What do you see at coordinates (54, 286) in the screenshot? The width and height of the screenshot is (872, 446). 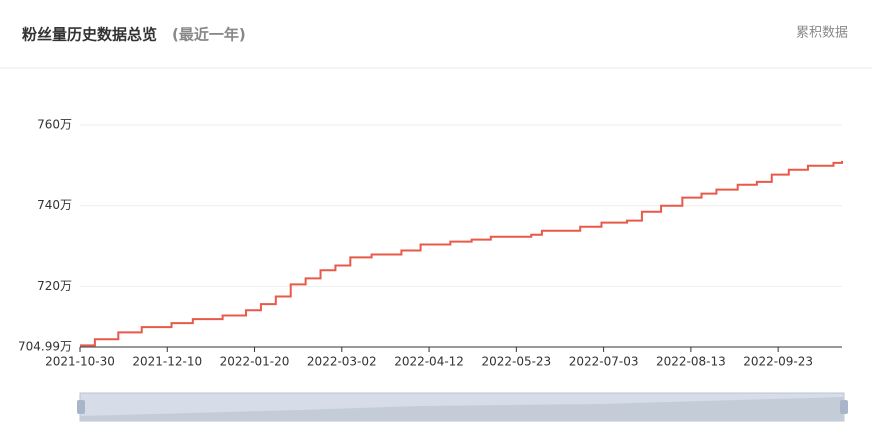 I see `y-tick-label: 720万` at bounding box center [54, 286].